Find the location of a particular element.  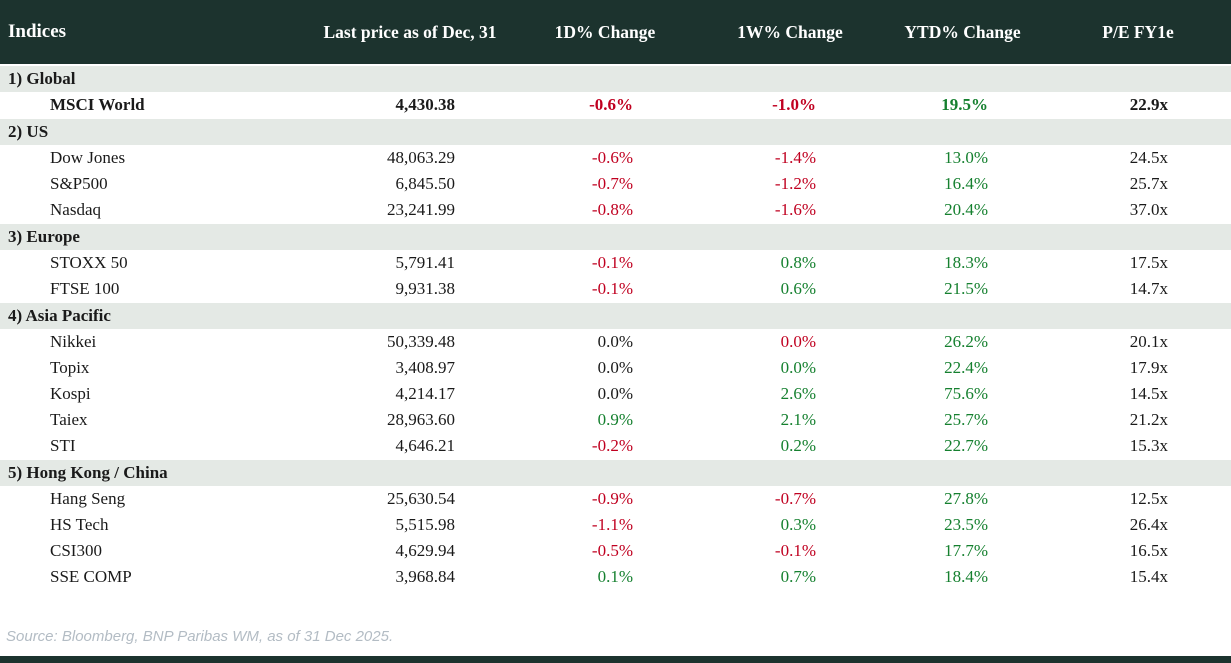

table-row: STI 4,646.21 -0.2% 0.2% 22.7% 15.3x is located at coordinates (615, 446).